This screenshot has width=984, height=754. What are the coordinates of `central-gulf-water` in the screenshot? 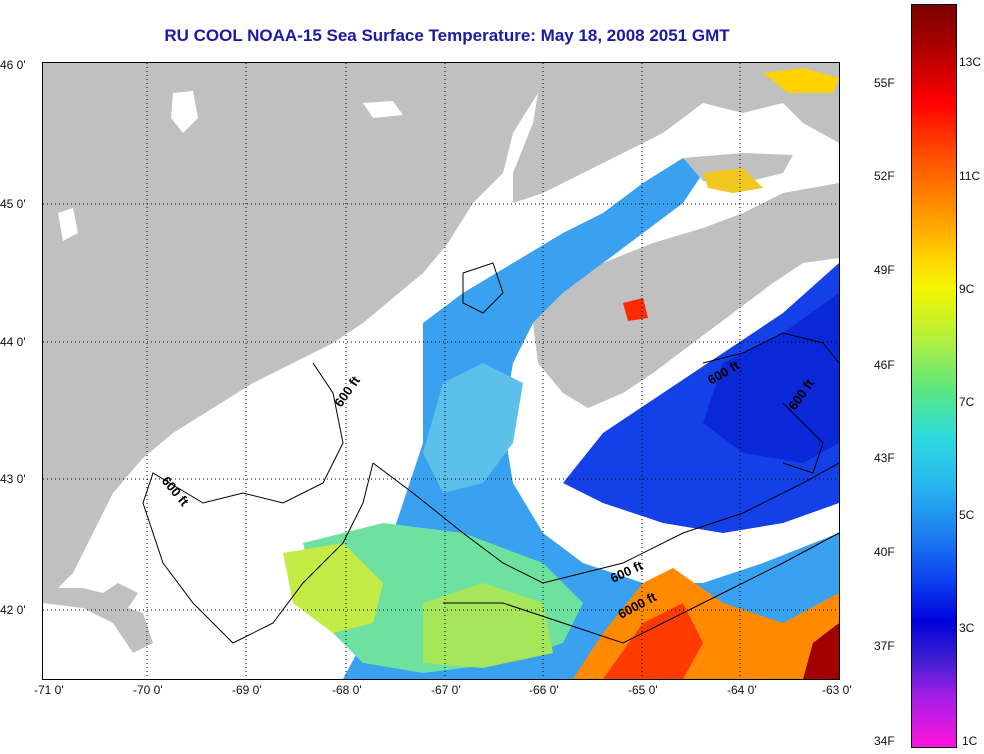 It's located at (473, 428).